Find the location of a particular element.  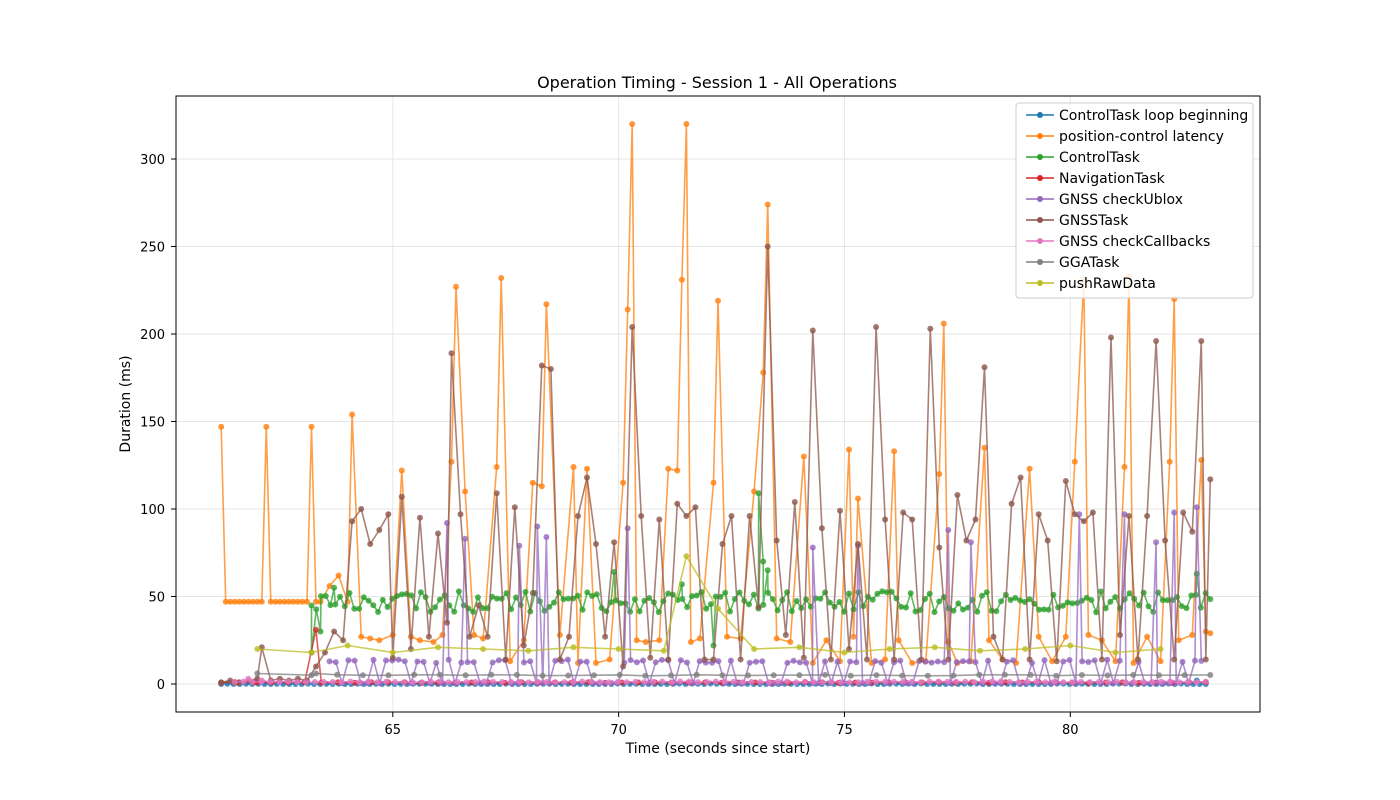

series-gnss-checkublox is located at coordinates (765, 595).